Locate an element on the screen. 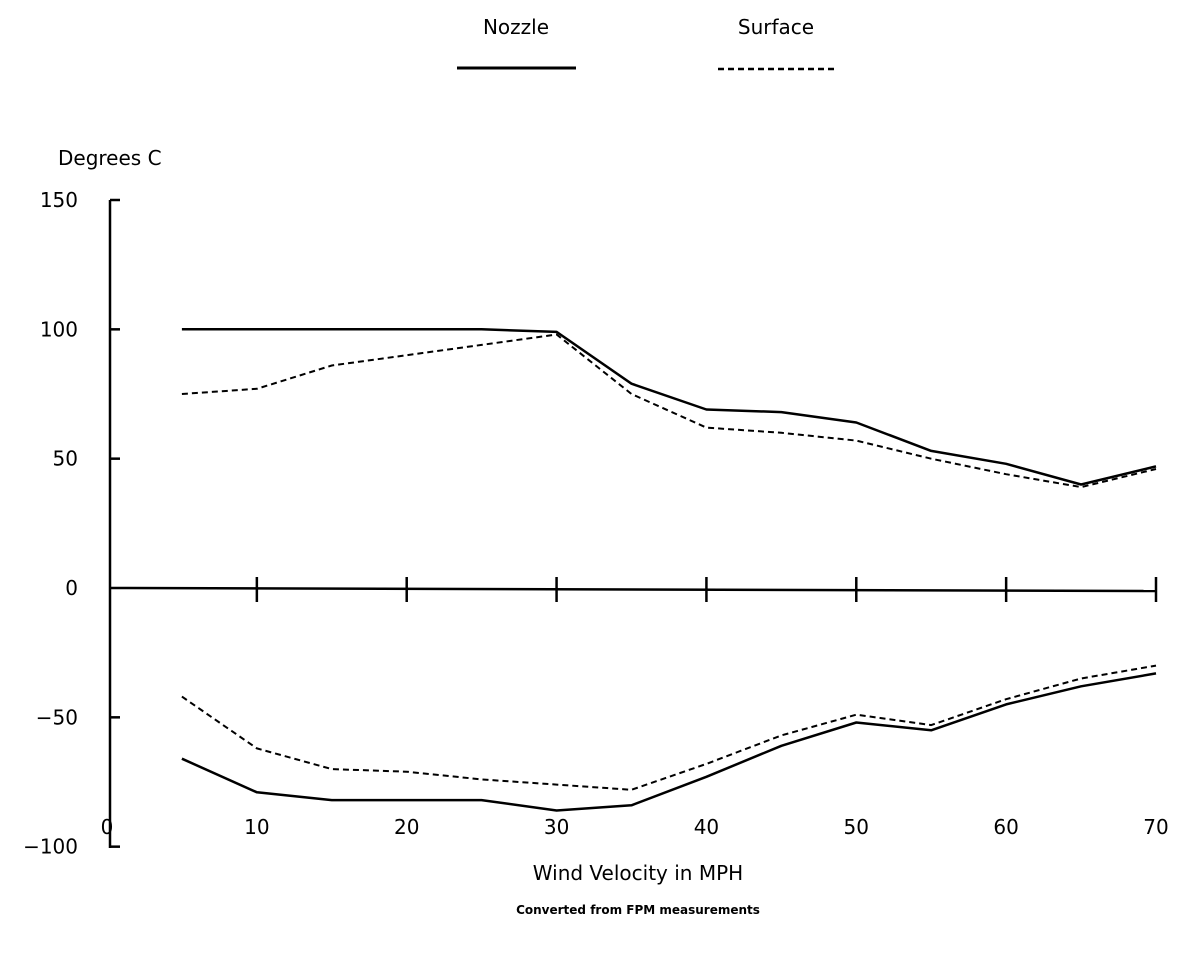  series-line-surface-lower is located at coordinates (669, 727).